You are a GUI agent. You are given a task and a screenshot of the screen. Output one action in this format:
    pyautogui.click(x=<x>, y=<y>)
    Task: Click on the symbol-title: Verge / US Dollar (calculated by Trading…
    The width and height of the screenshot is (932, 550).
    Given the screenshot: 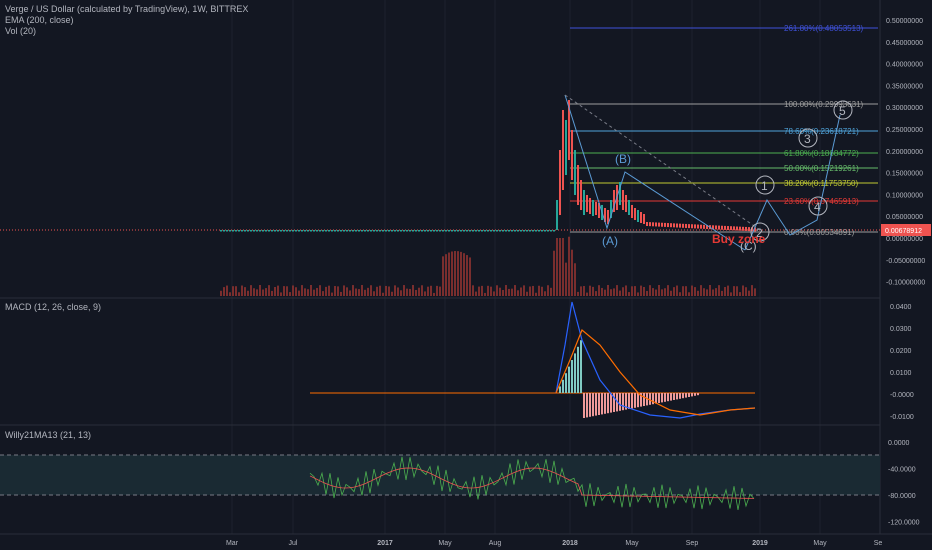 What is the action you would take?
    pyautogui.click(x=127, y=9)
    